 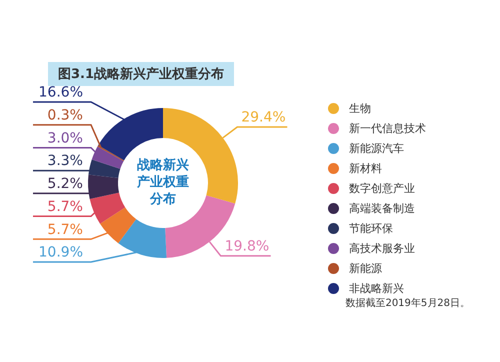 I want to click on data-label: 10.9%, so click(x=60, y=252).